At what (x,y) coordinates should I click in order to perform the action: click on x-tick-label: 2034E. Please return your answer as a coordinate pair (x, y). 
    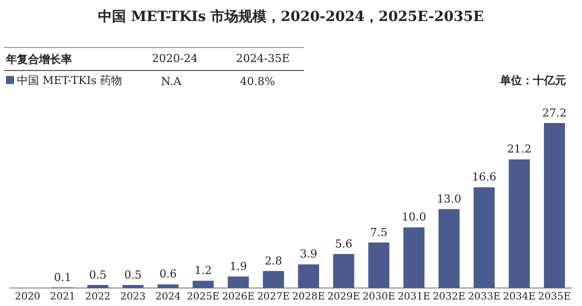
    Looking at the image, I should click on (519, 297).